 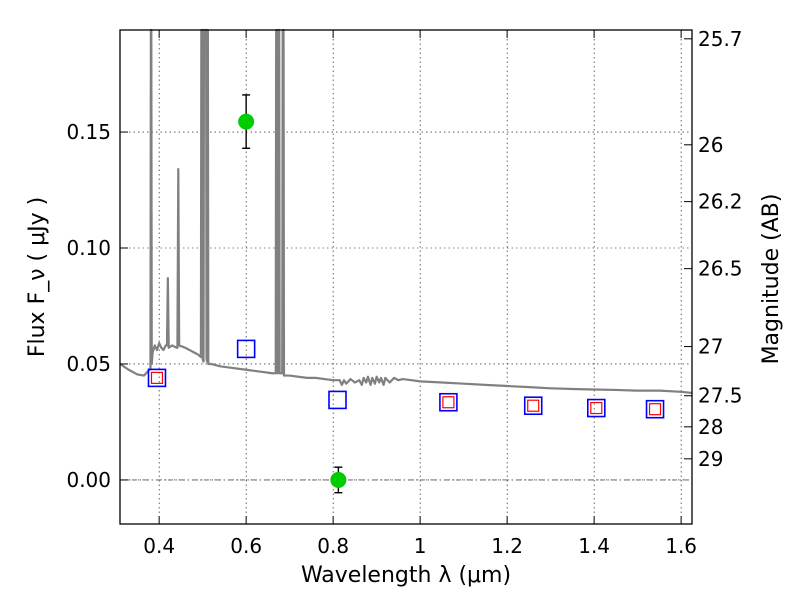 I want to click on y-tick-label: 0.10, so click(x=88, y=248).